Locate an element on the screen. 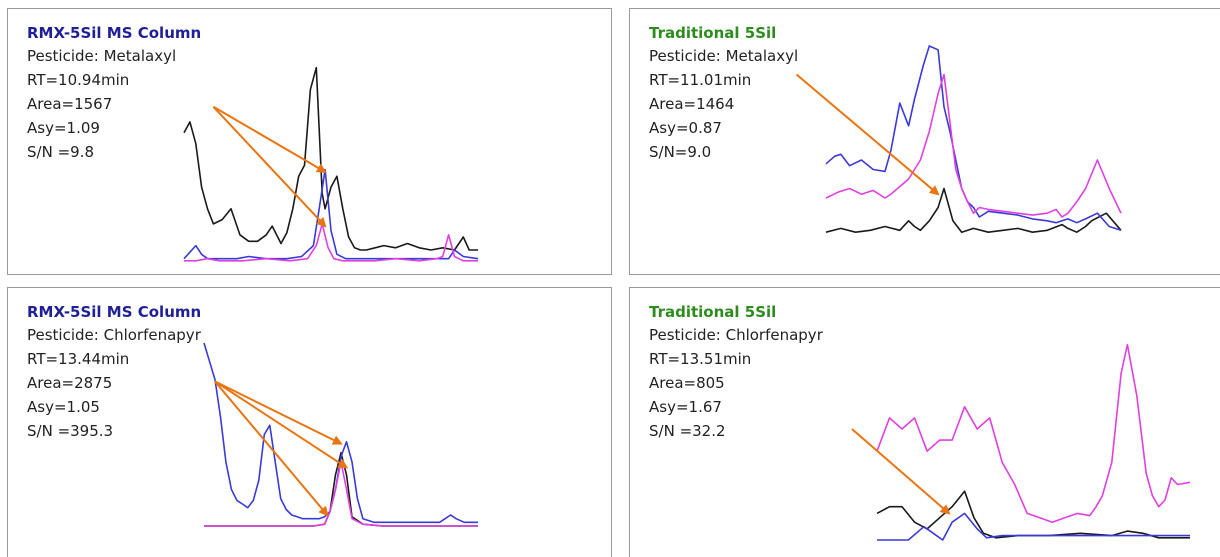  asymmetry: Asy=1.09 is located at coordinates (63, 128).